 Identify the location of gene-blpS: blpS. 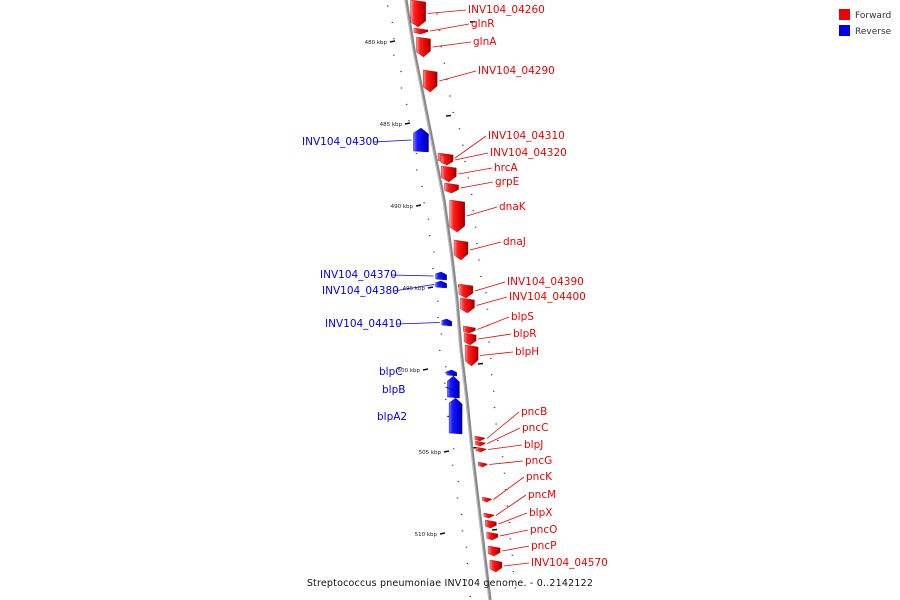
(498, 322).